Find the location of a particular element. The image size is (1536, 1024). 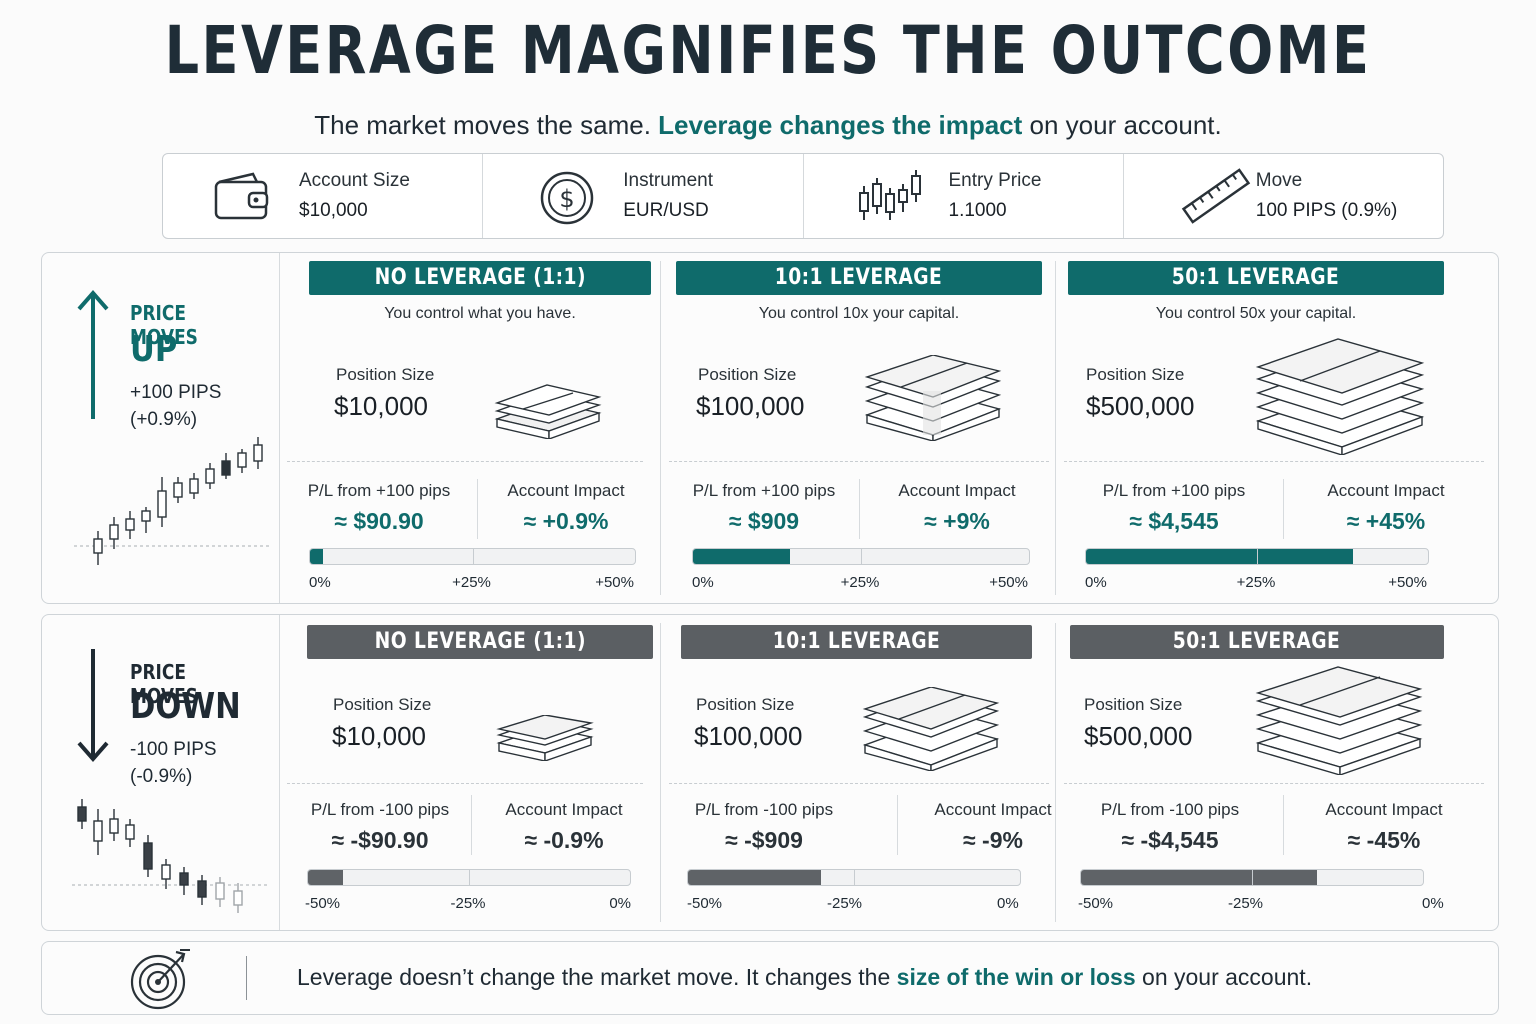

direction-value: DOWN is located at coordinates (185, 706).